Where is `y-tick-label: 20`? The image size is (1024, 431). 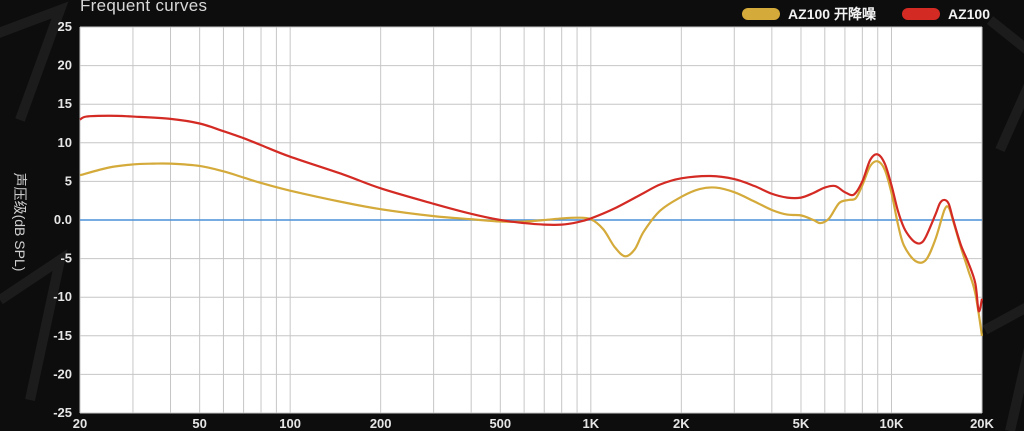 y-tick-label: 20 is located at coordinates (65, 65).